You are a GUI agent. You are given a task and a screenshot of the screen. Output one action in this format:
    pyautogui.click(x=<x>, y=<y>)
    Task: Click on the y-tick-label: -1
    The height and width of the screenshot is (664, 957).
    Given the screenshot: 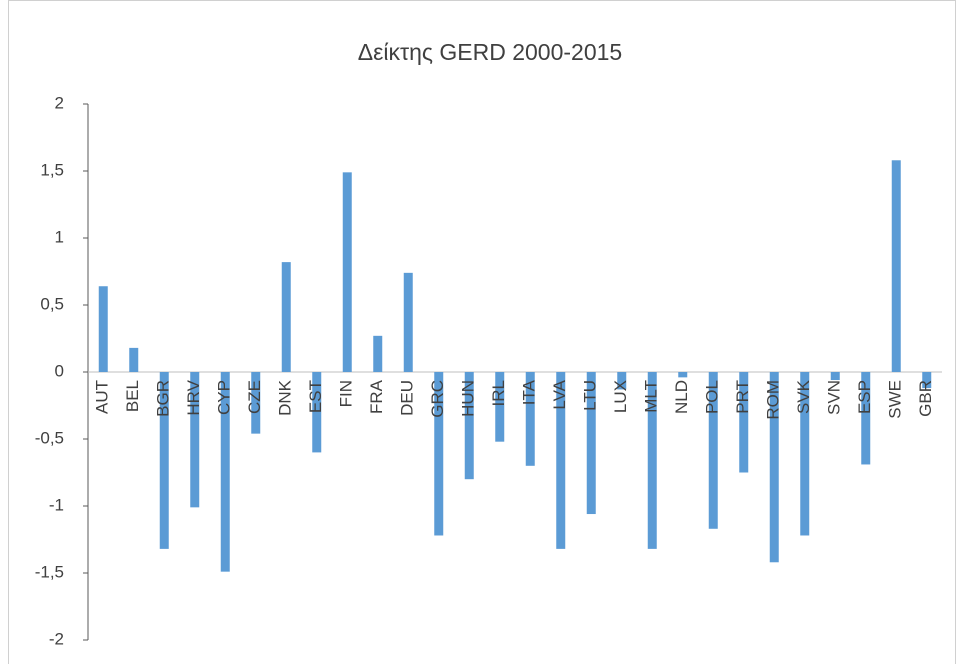 What is the action you would take?
    pyautogui.click(x=56, y=504)
    